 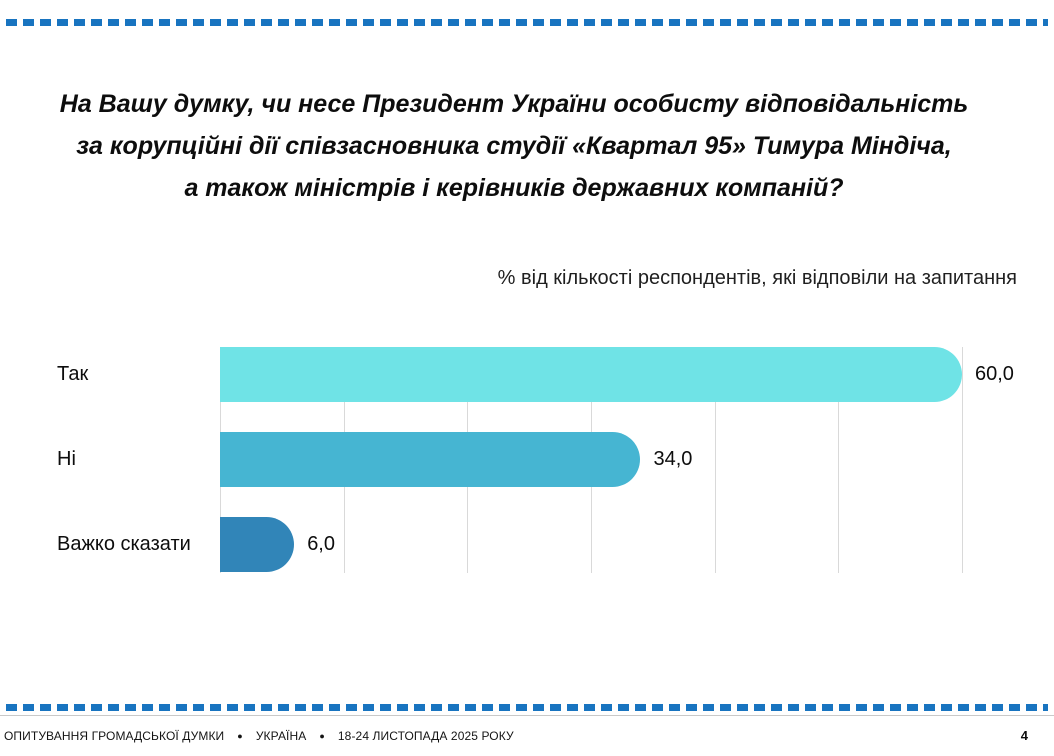 I want to click on page-number: 4, so click(x=1024, y=735).